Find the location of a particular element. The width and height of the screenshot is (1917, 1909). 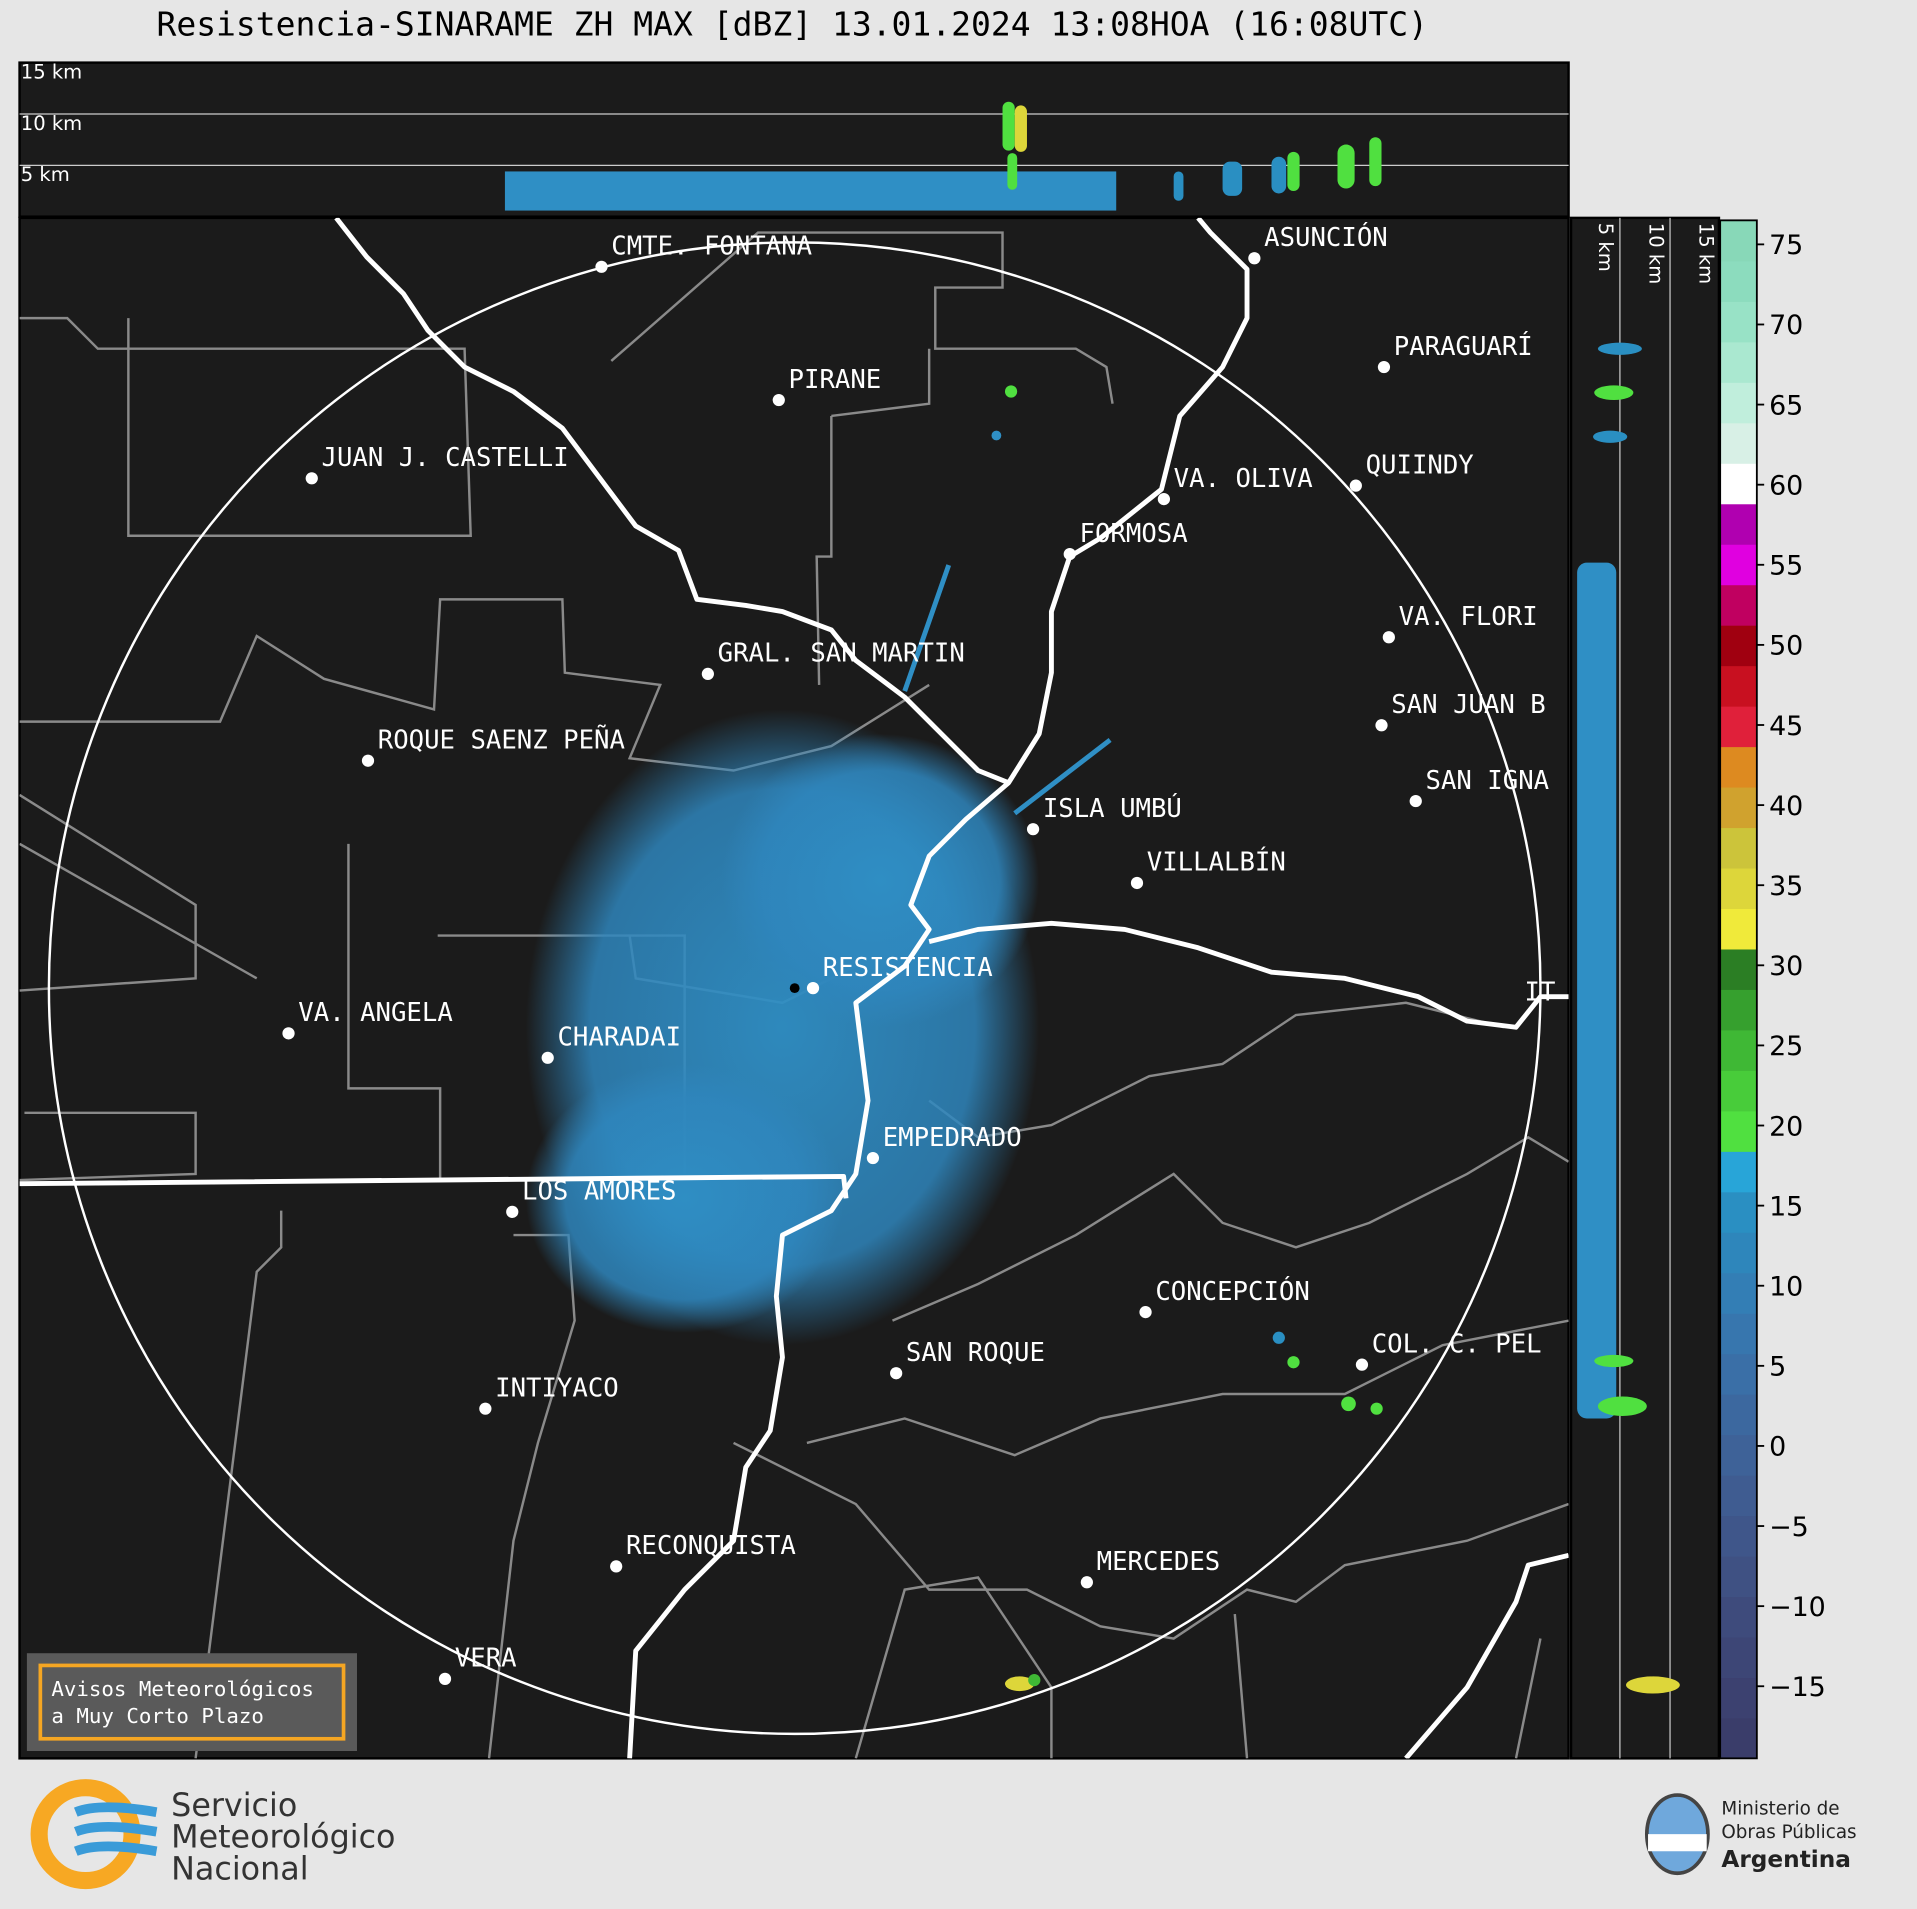

logo-text: Obras Públicas is located at coordinates (1788, 1832).